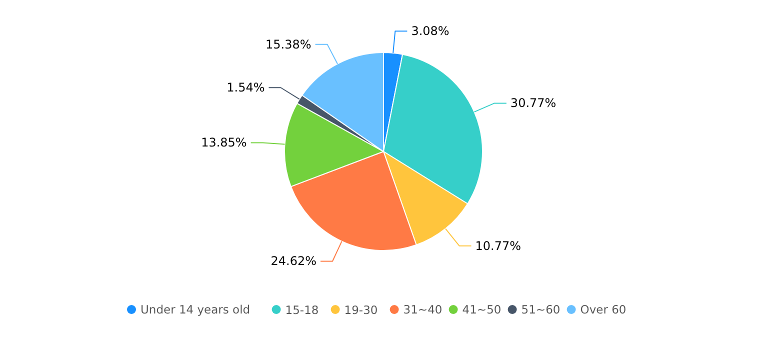 The image size is (766, 340). I want to click on data-label: 13.85%, so click(224, 143).